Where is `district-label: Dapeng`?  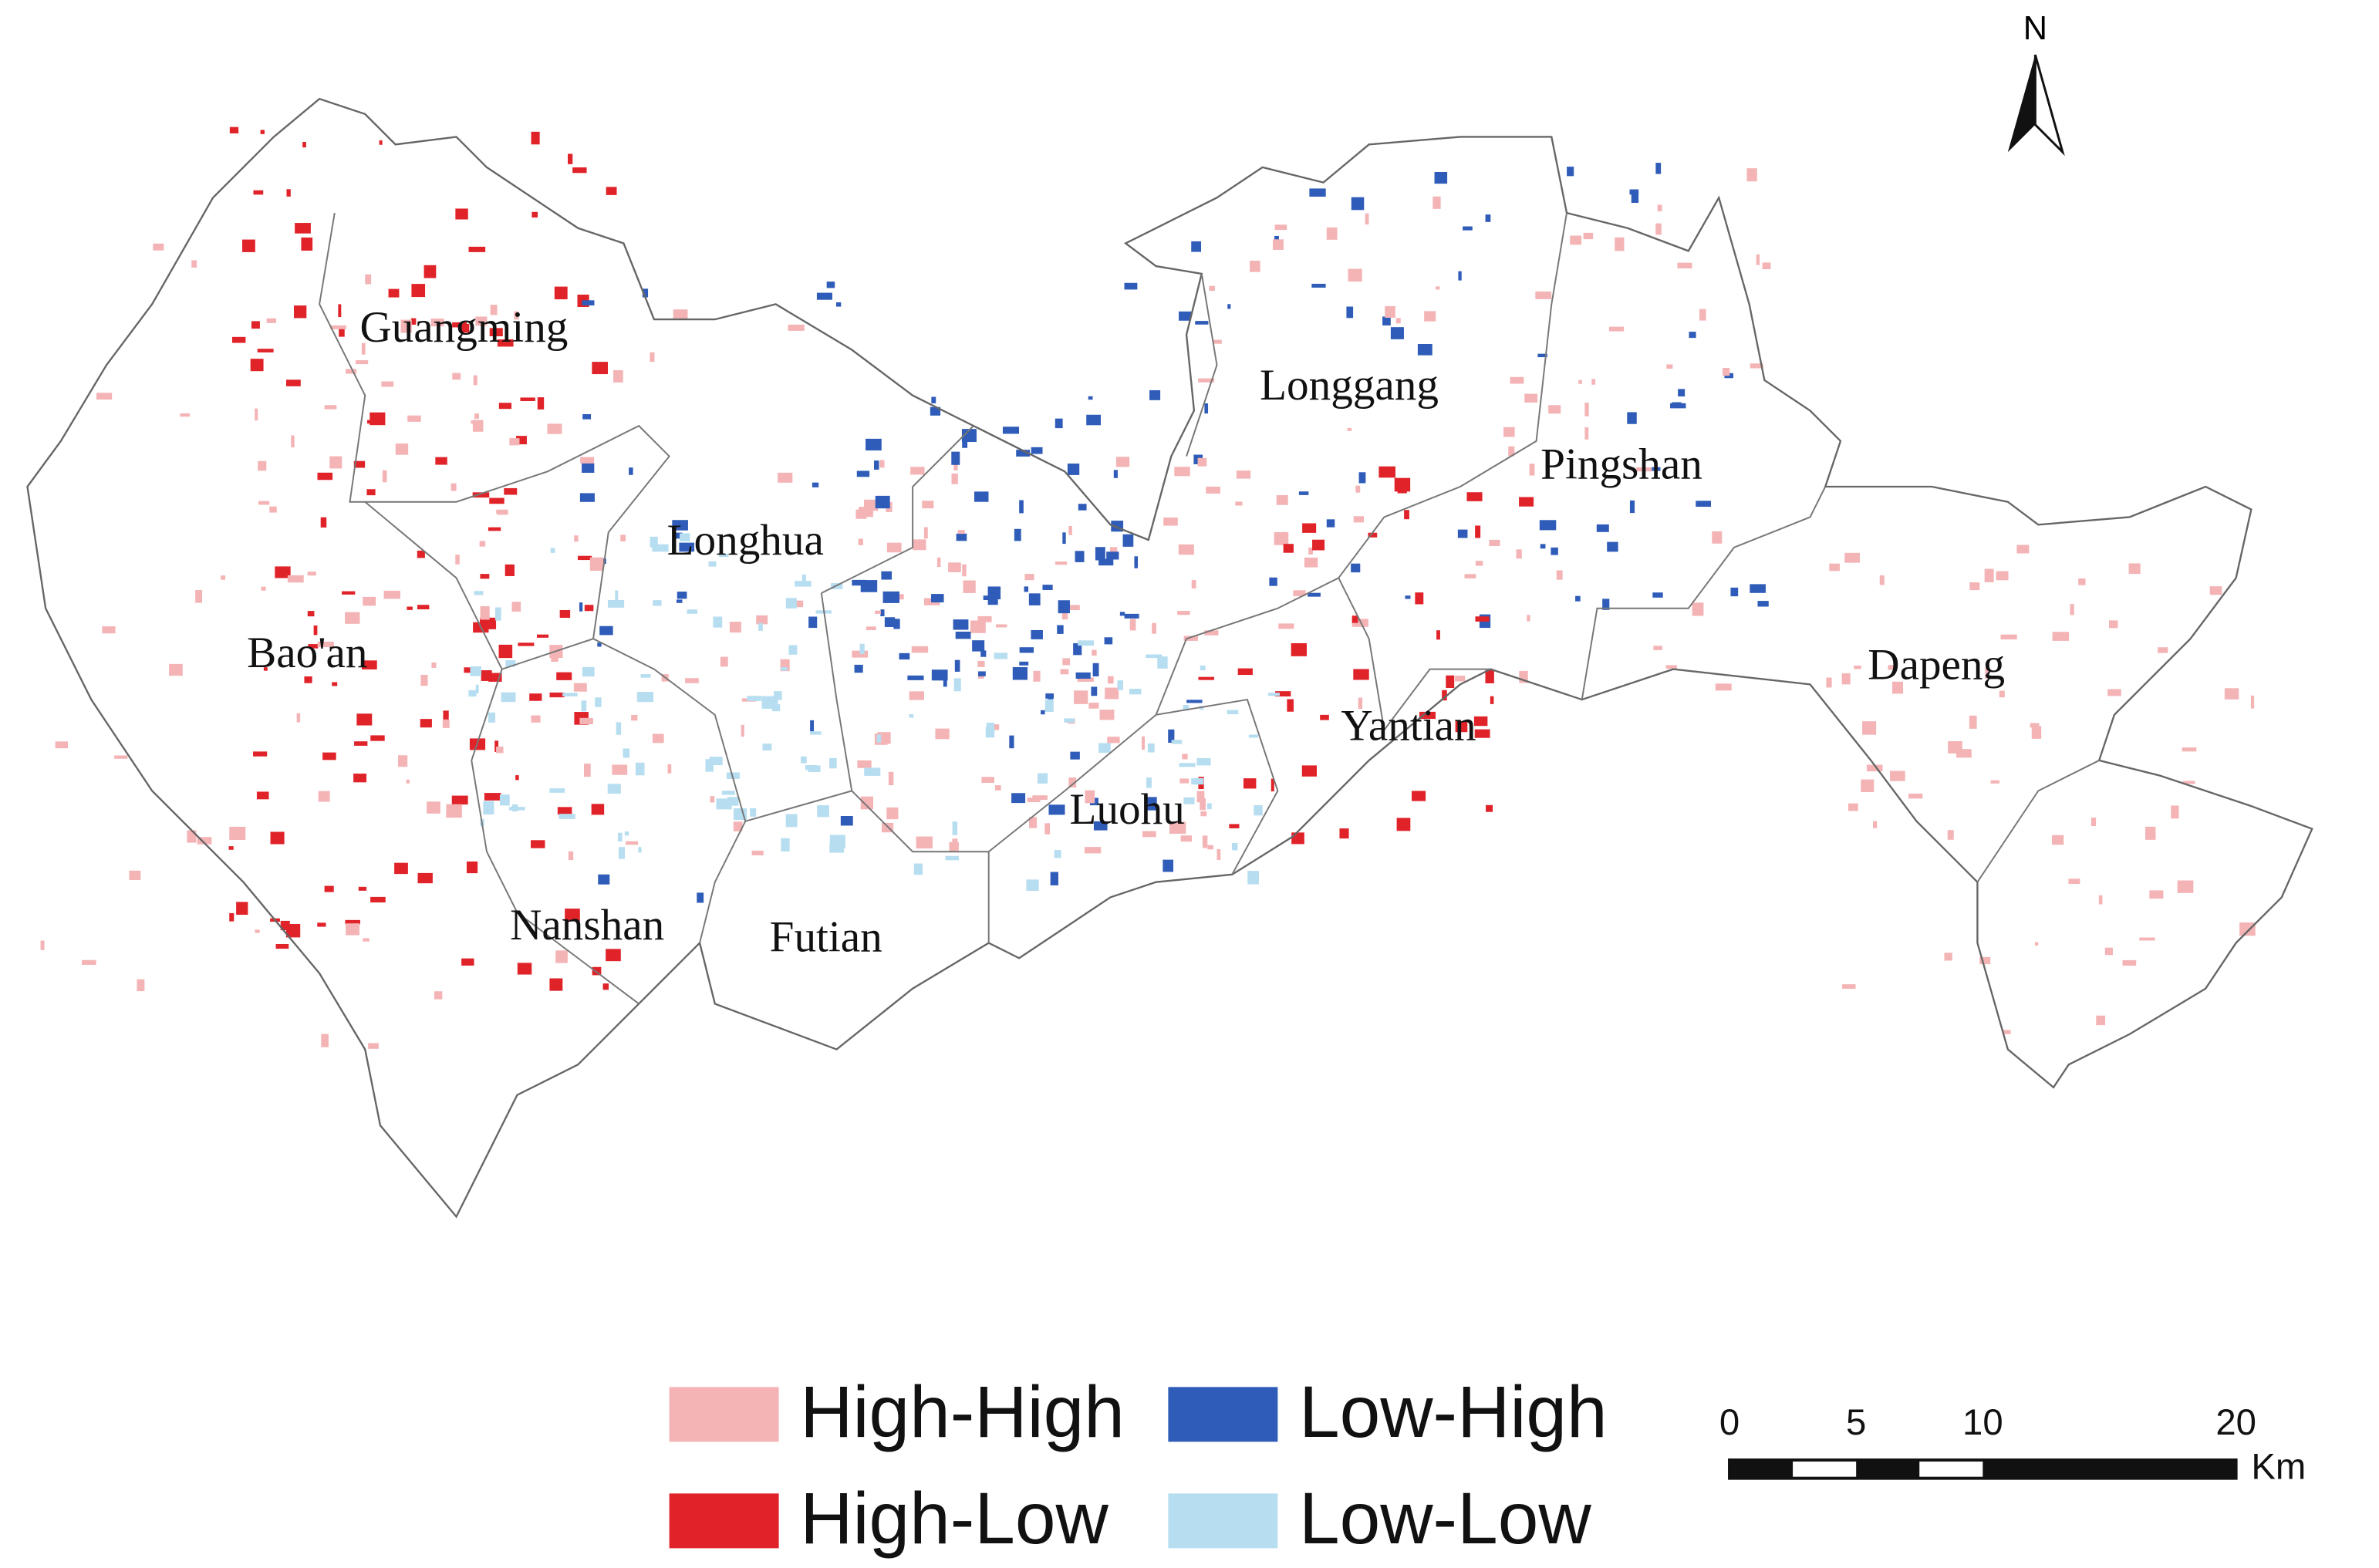 district-label: Dapeng is located at coordinates (1937, 666).